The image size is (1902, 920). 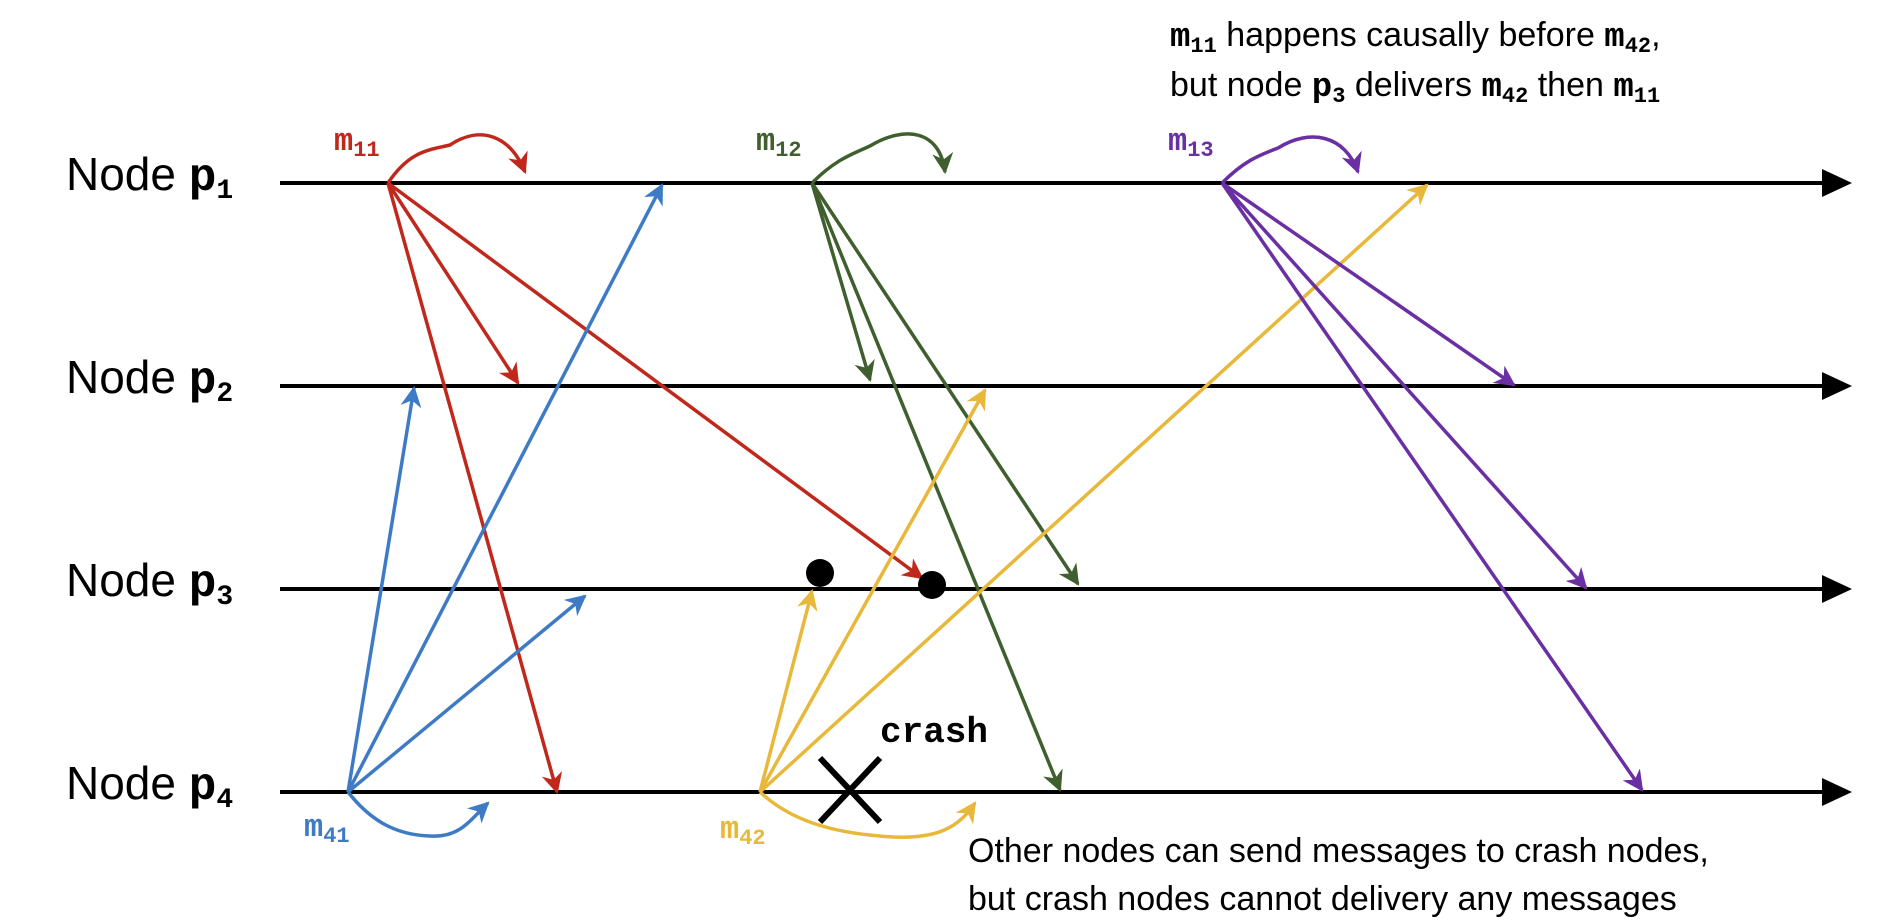 What do you see at coordinates (779, 143) in the screenshot?
I see `message-label-m12: m12` at bounding box center [779, 143].